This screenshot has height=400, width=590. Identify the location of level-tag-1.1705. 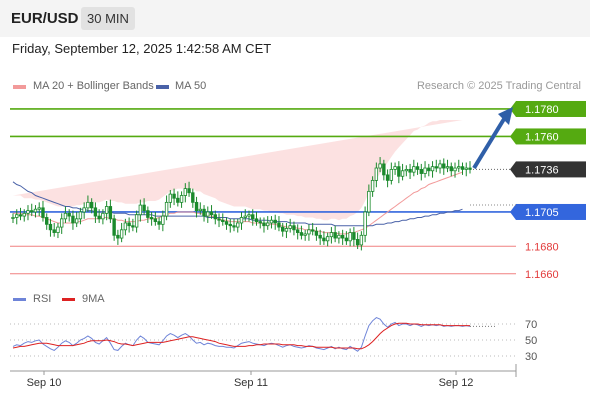
(551, 211).